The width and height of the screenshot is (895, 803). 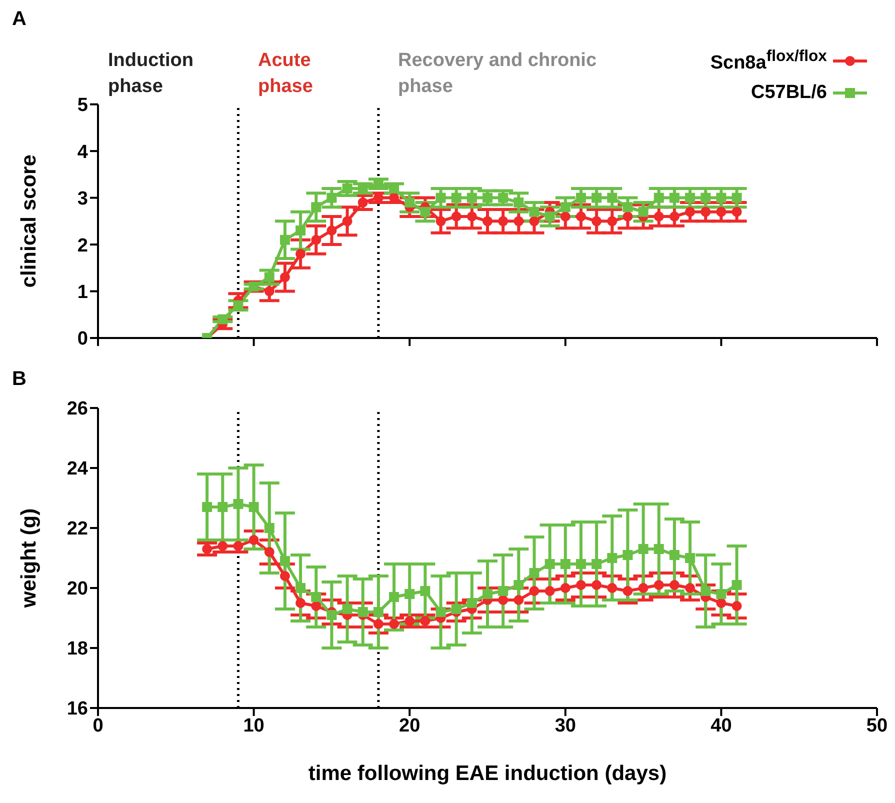 I want to click on y-tick-label: 3, so click(x=82, y=199).